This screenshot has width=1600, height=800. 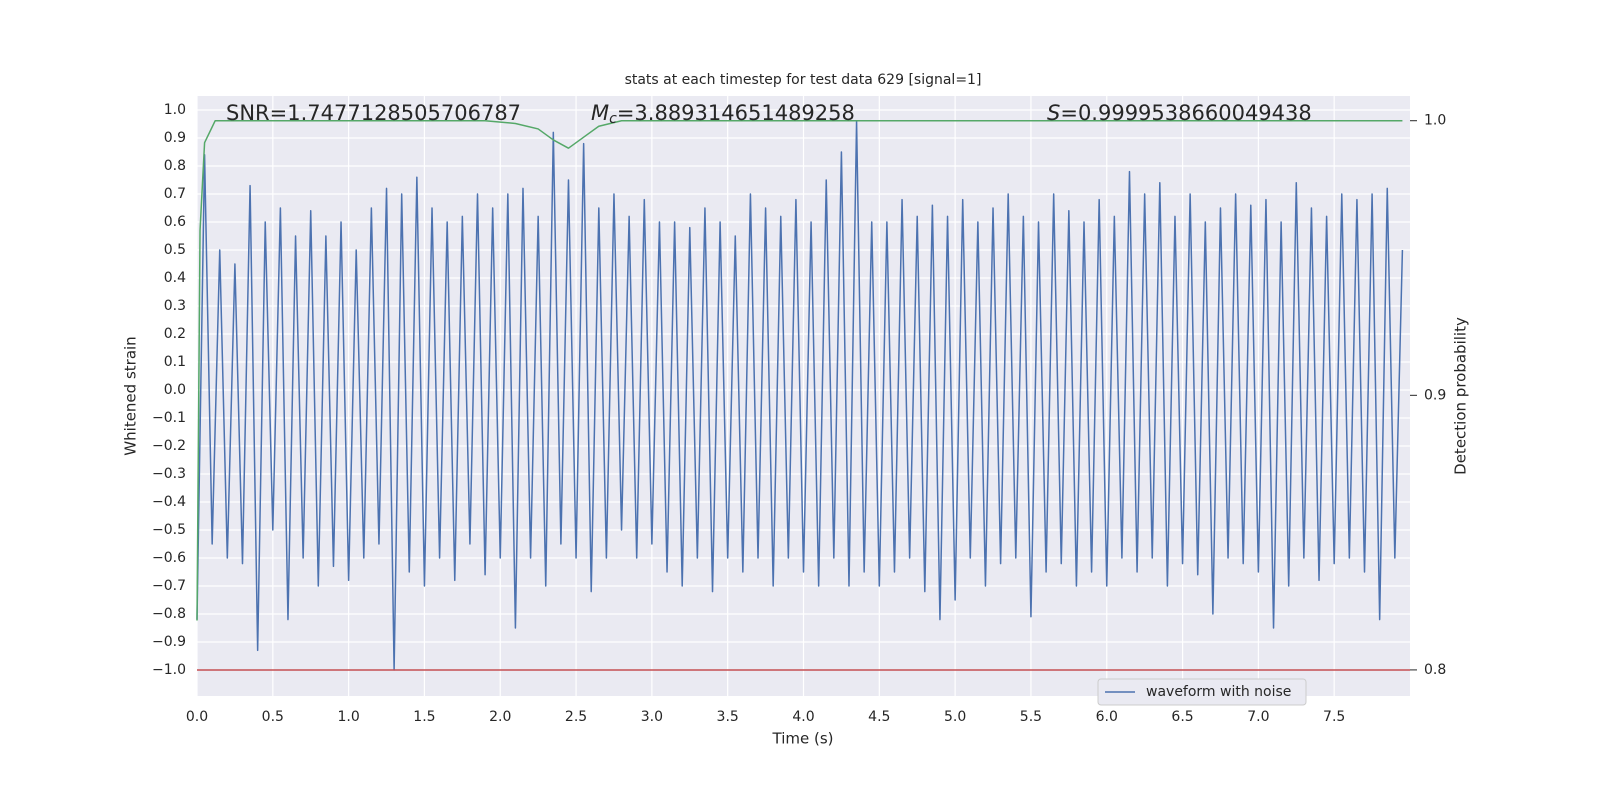 I want to click on annotation-subscript: c, so click(x=613, y=119).